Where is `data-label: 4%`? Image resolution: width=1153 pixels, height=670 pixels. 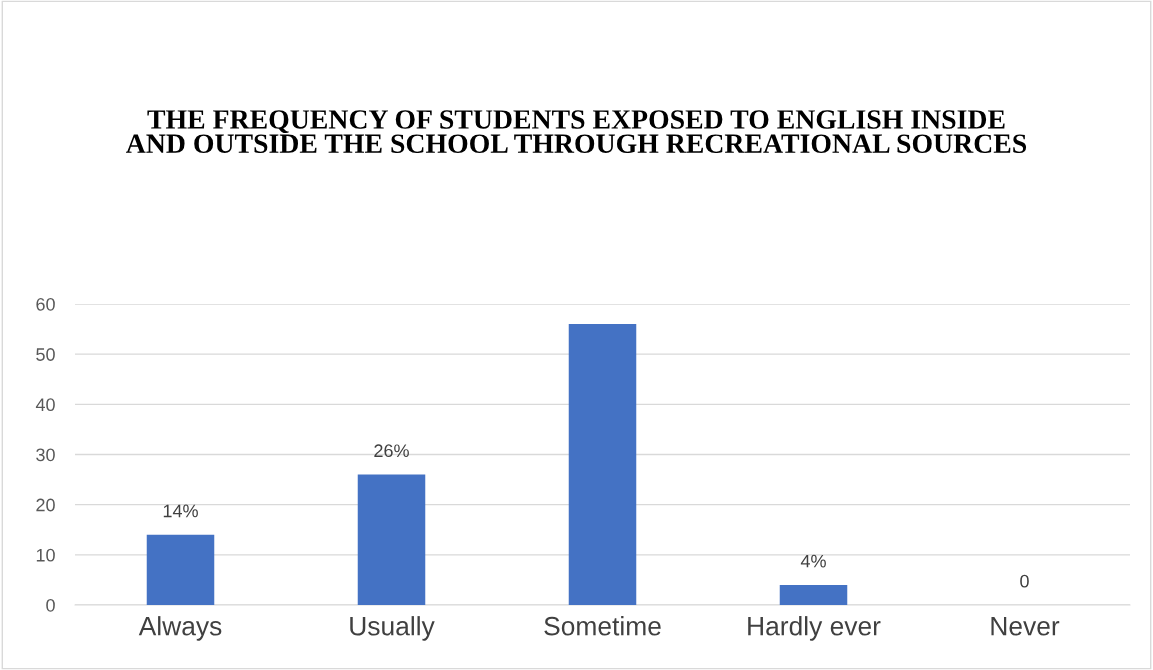
data-label: 4% is located at coordinates (813, 561).